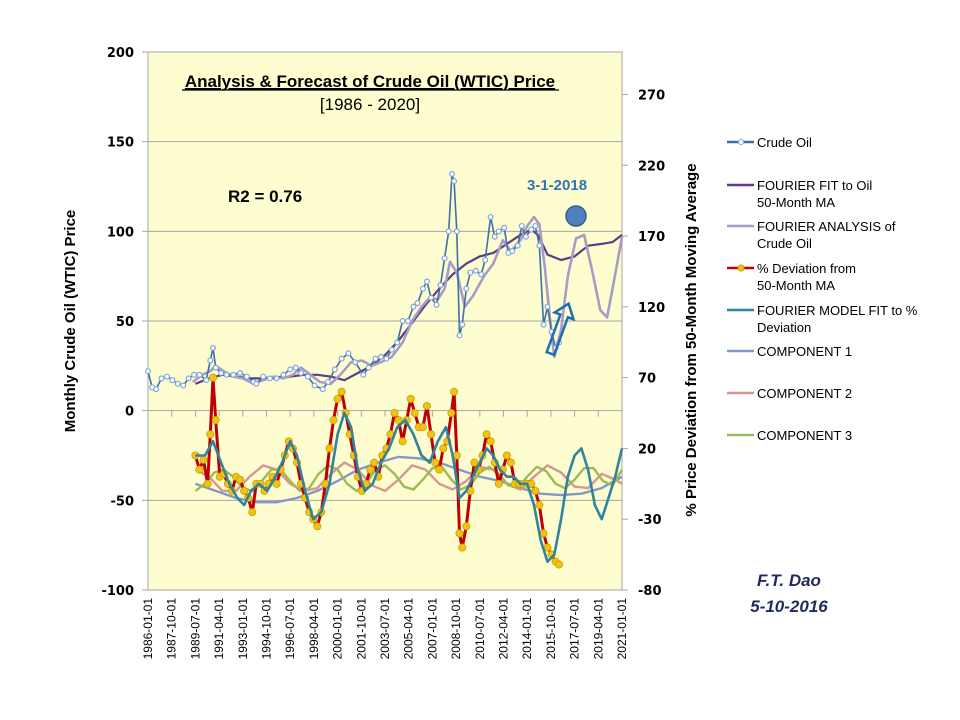  What do you see at coordinates (811, 235) in the screenshot?
I see `legend-item: FOURIER ANALYSIS of Crude Oil` at bounding box center [811, 235].